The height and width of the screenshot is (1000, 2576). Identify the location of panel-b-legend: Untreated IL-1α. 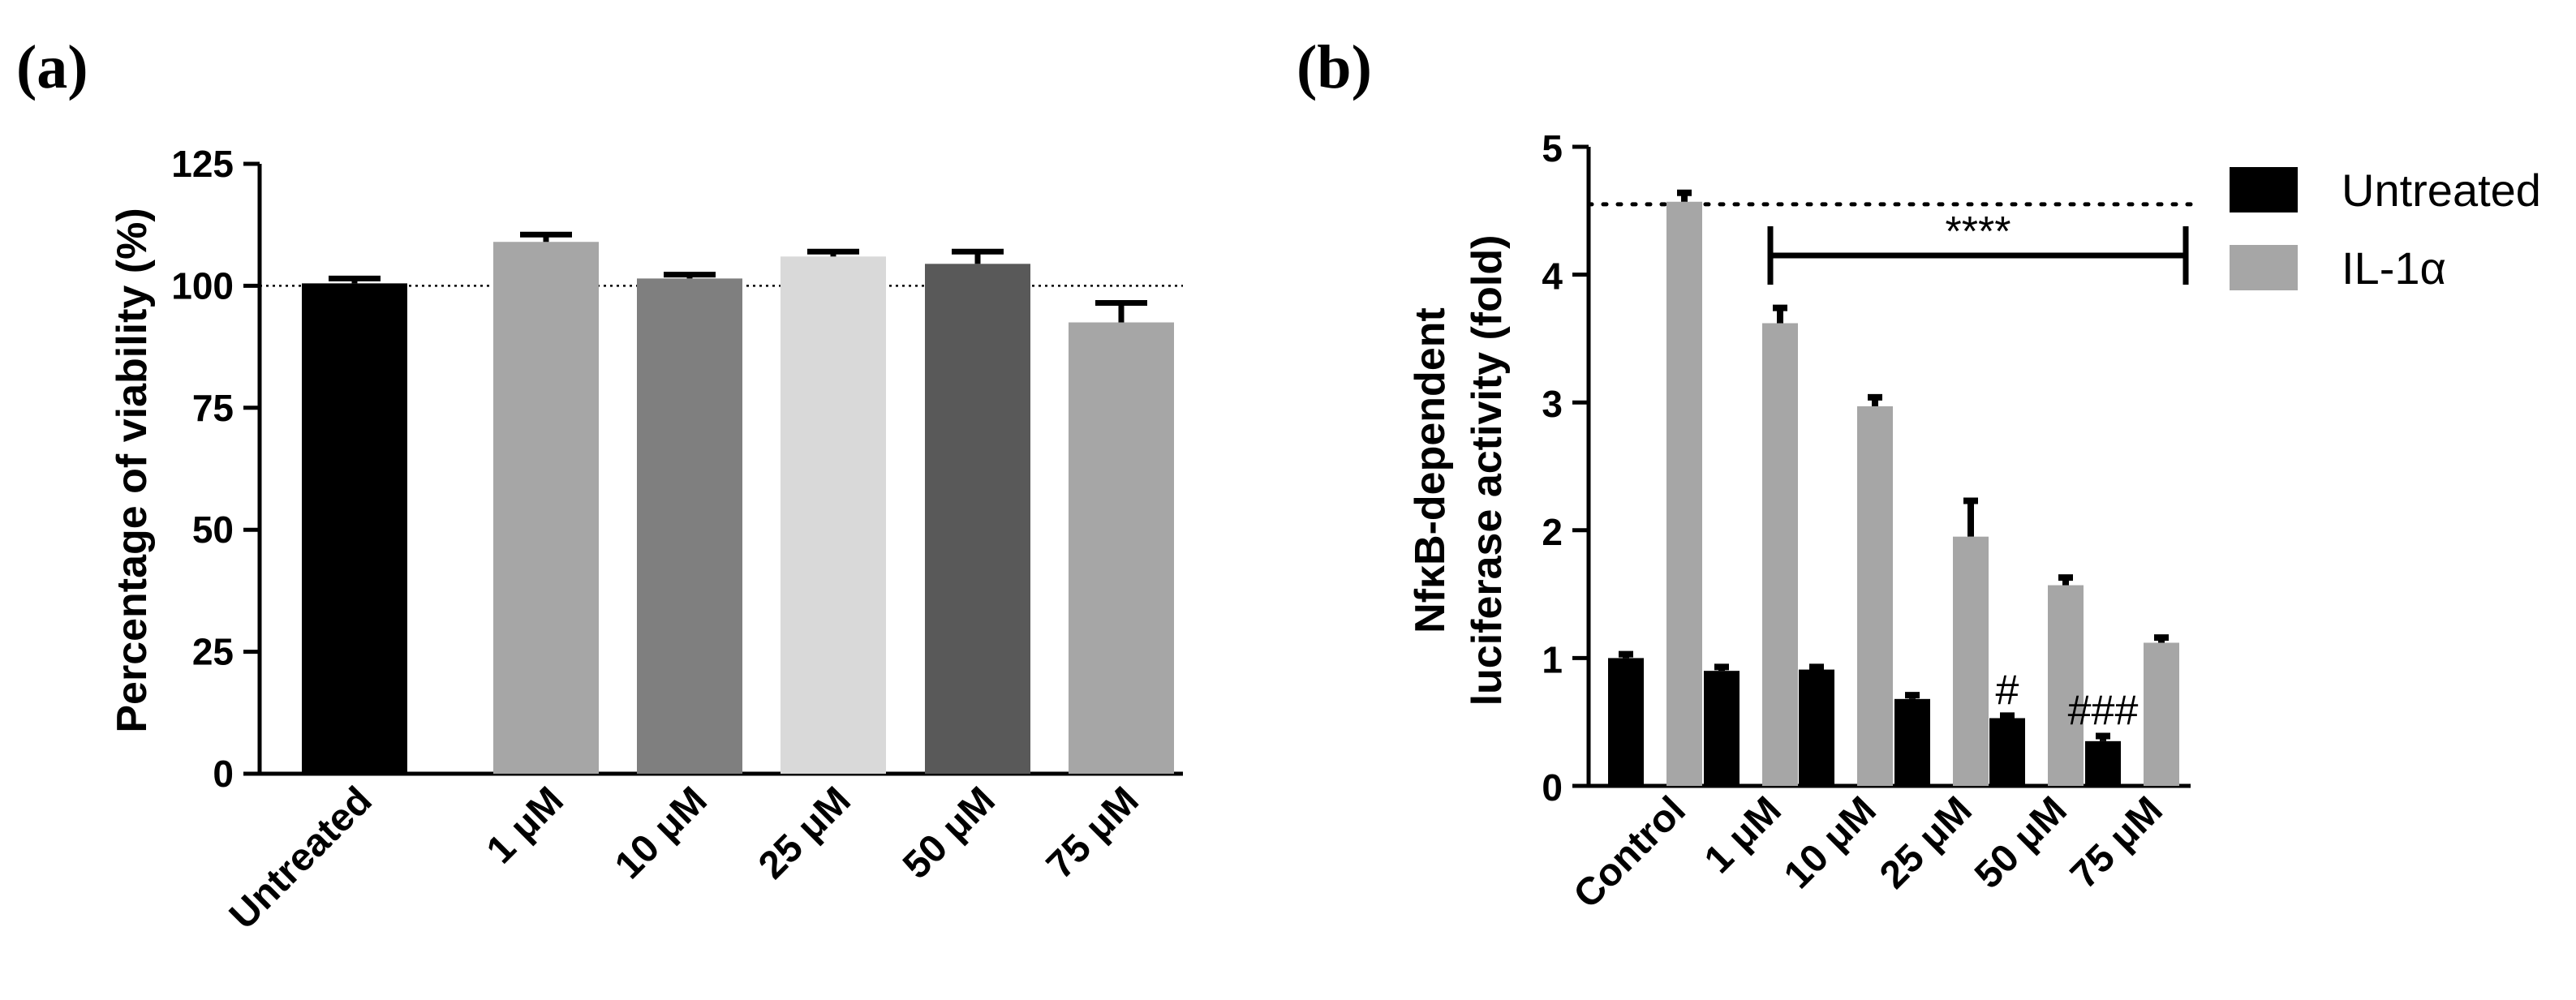
(2385, 229).